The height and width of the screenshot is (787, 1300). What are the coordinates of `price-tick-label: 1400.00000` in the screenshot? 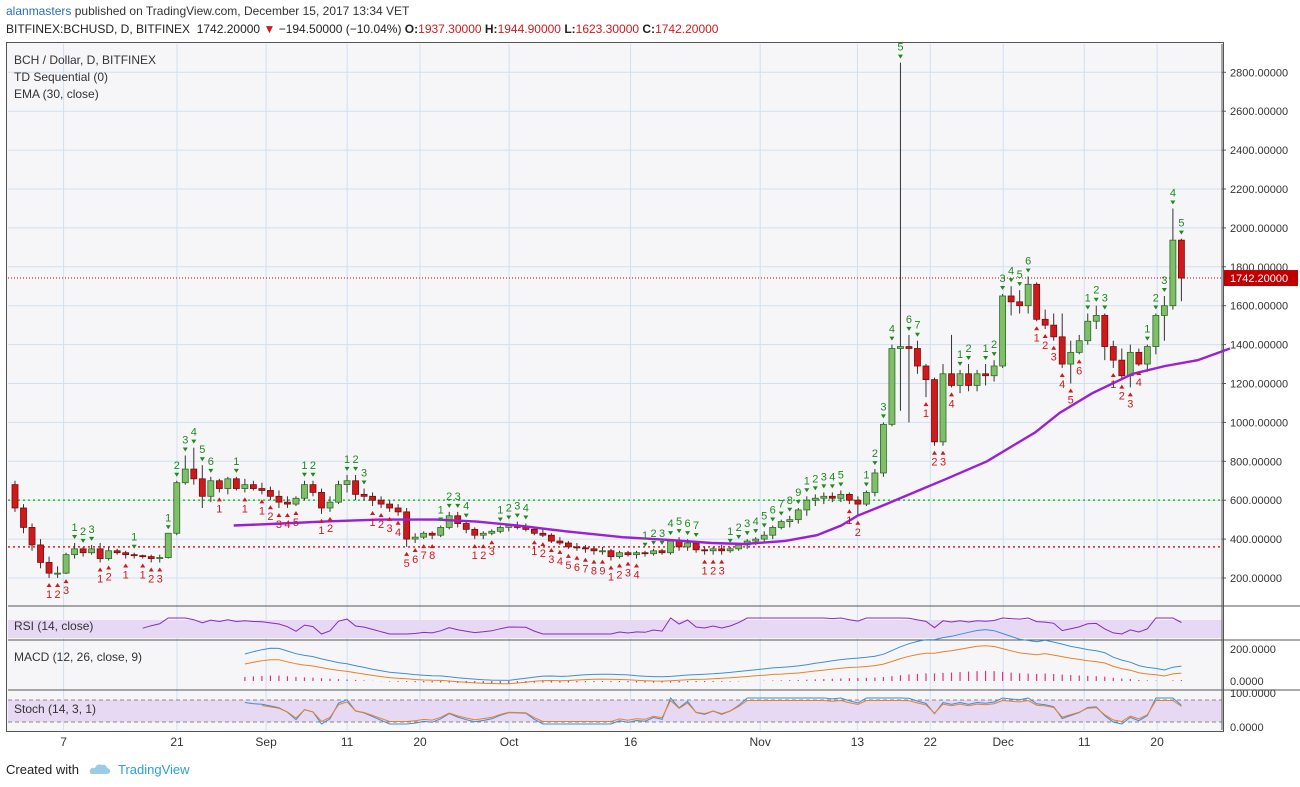 It's located at (1259, 346).